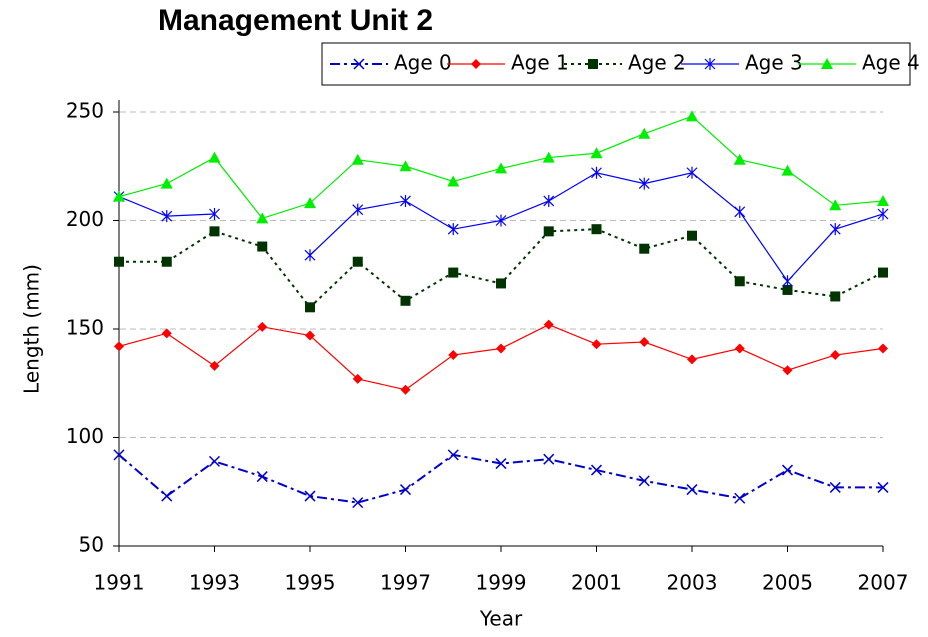 The width and height of the screenshot is (928, 637). Describe the element at coordinates (540, 63) in the screenshot. I see `legend-label: Age 1` at that location.